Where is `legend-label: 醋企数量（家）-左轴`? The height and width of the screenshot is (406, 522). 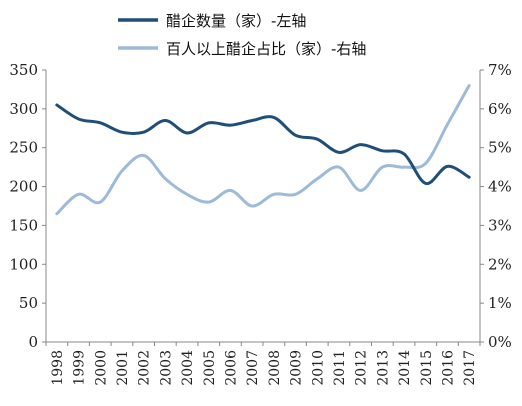
legend-label: 醋企数量（家）-左轴 is located at coordinates (236, 21).